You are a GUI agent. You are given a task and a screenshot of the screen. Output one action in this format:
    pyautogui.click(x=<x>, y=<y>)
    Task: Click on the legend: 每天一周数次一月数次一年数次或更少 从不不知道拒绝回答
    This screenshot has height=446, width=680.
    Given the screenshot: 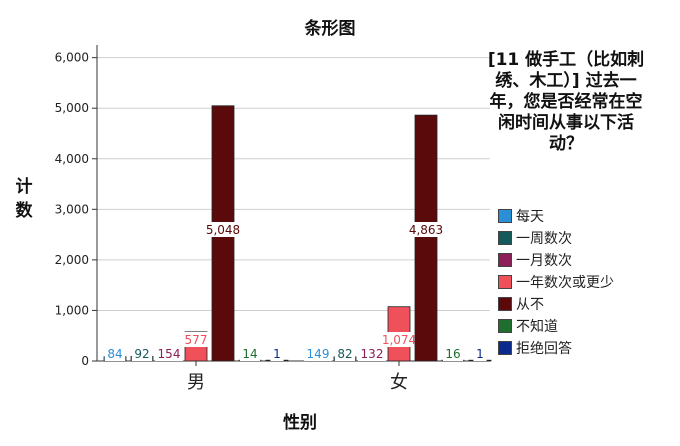 What is the action you would take?
    pyautogui.click(x=556, y=282)
    